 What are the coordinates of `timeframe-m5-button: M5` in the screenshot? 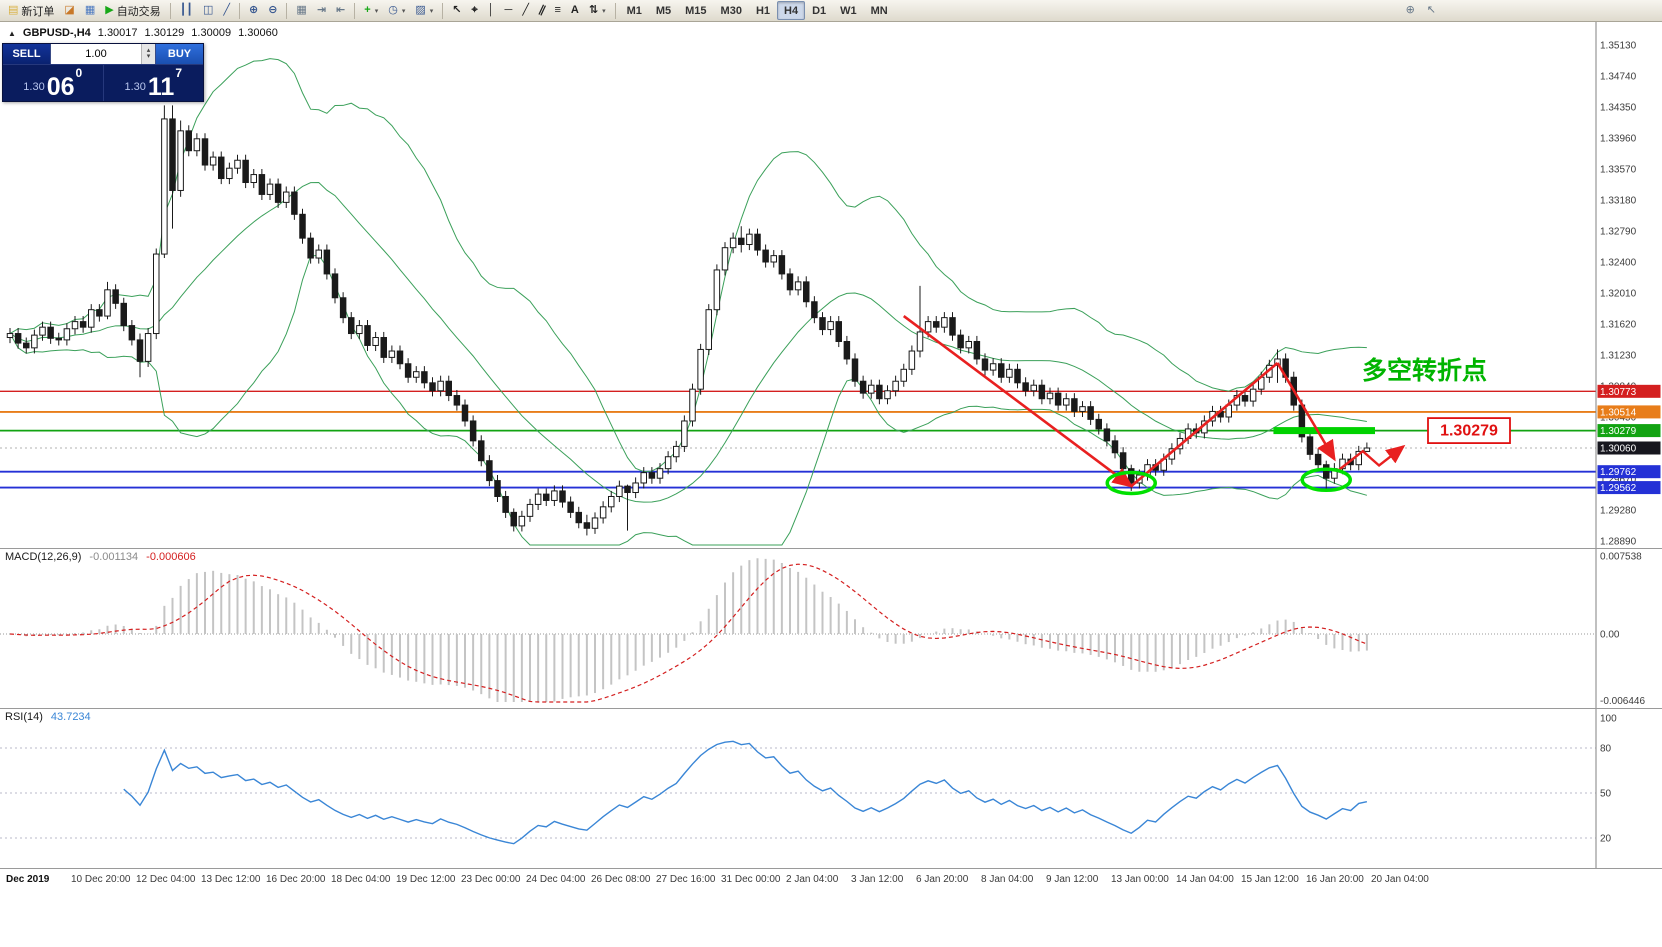 It's located at (663, 10).